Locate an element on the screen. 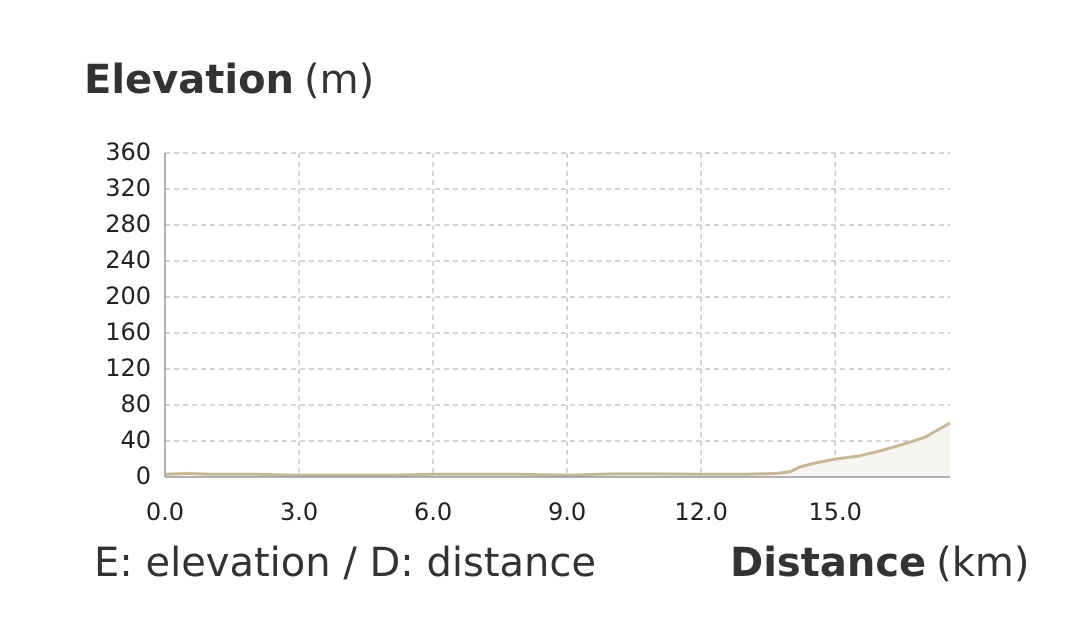 This screenshot has height=627, width=1080. y-tick-label: 40 is located at coordinates (135, 440).